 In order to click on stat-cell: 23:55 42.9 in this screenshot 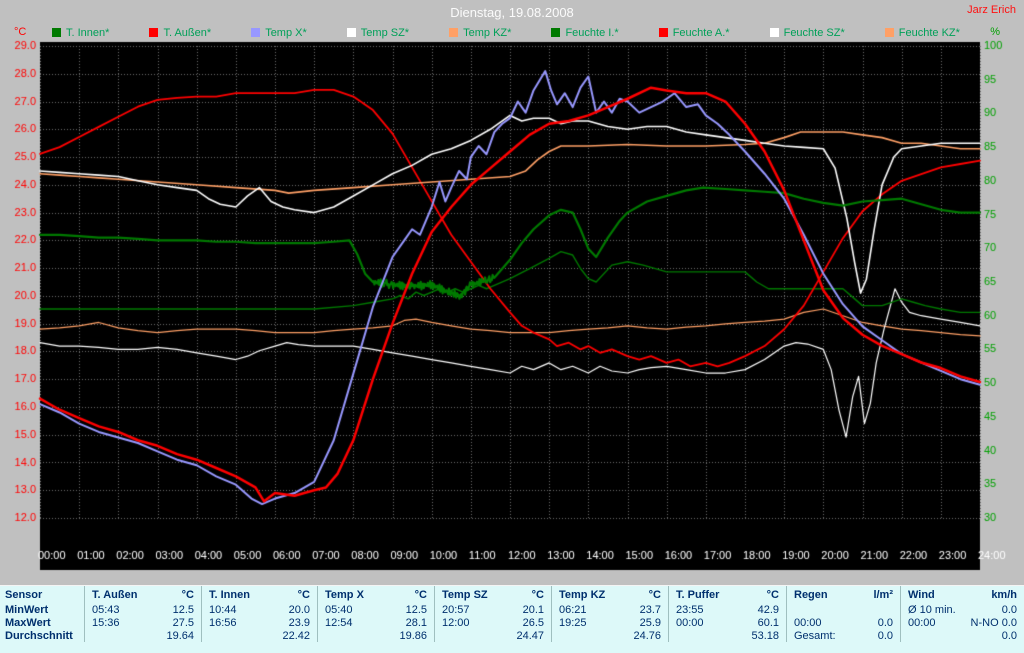, I will do `click(727, 609)`.